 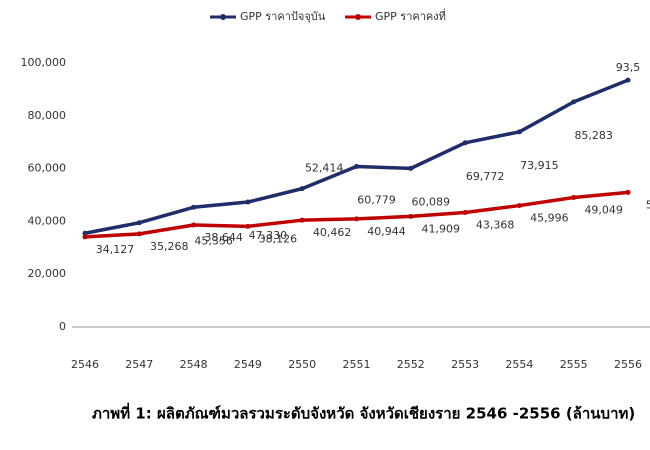 I want to click on data-label: 40,944, so click(x=386, y=231).